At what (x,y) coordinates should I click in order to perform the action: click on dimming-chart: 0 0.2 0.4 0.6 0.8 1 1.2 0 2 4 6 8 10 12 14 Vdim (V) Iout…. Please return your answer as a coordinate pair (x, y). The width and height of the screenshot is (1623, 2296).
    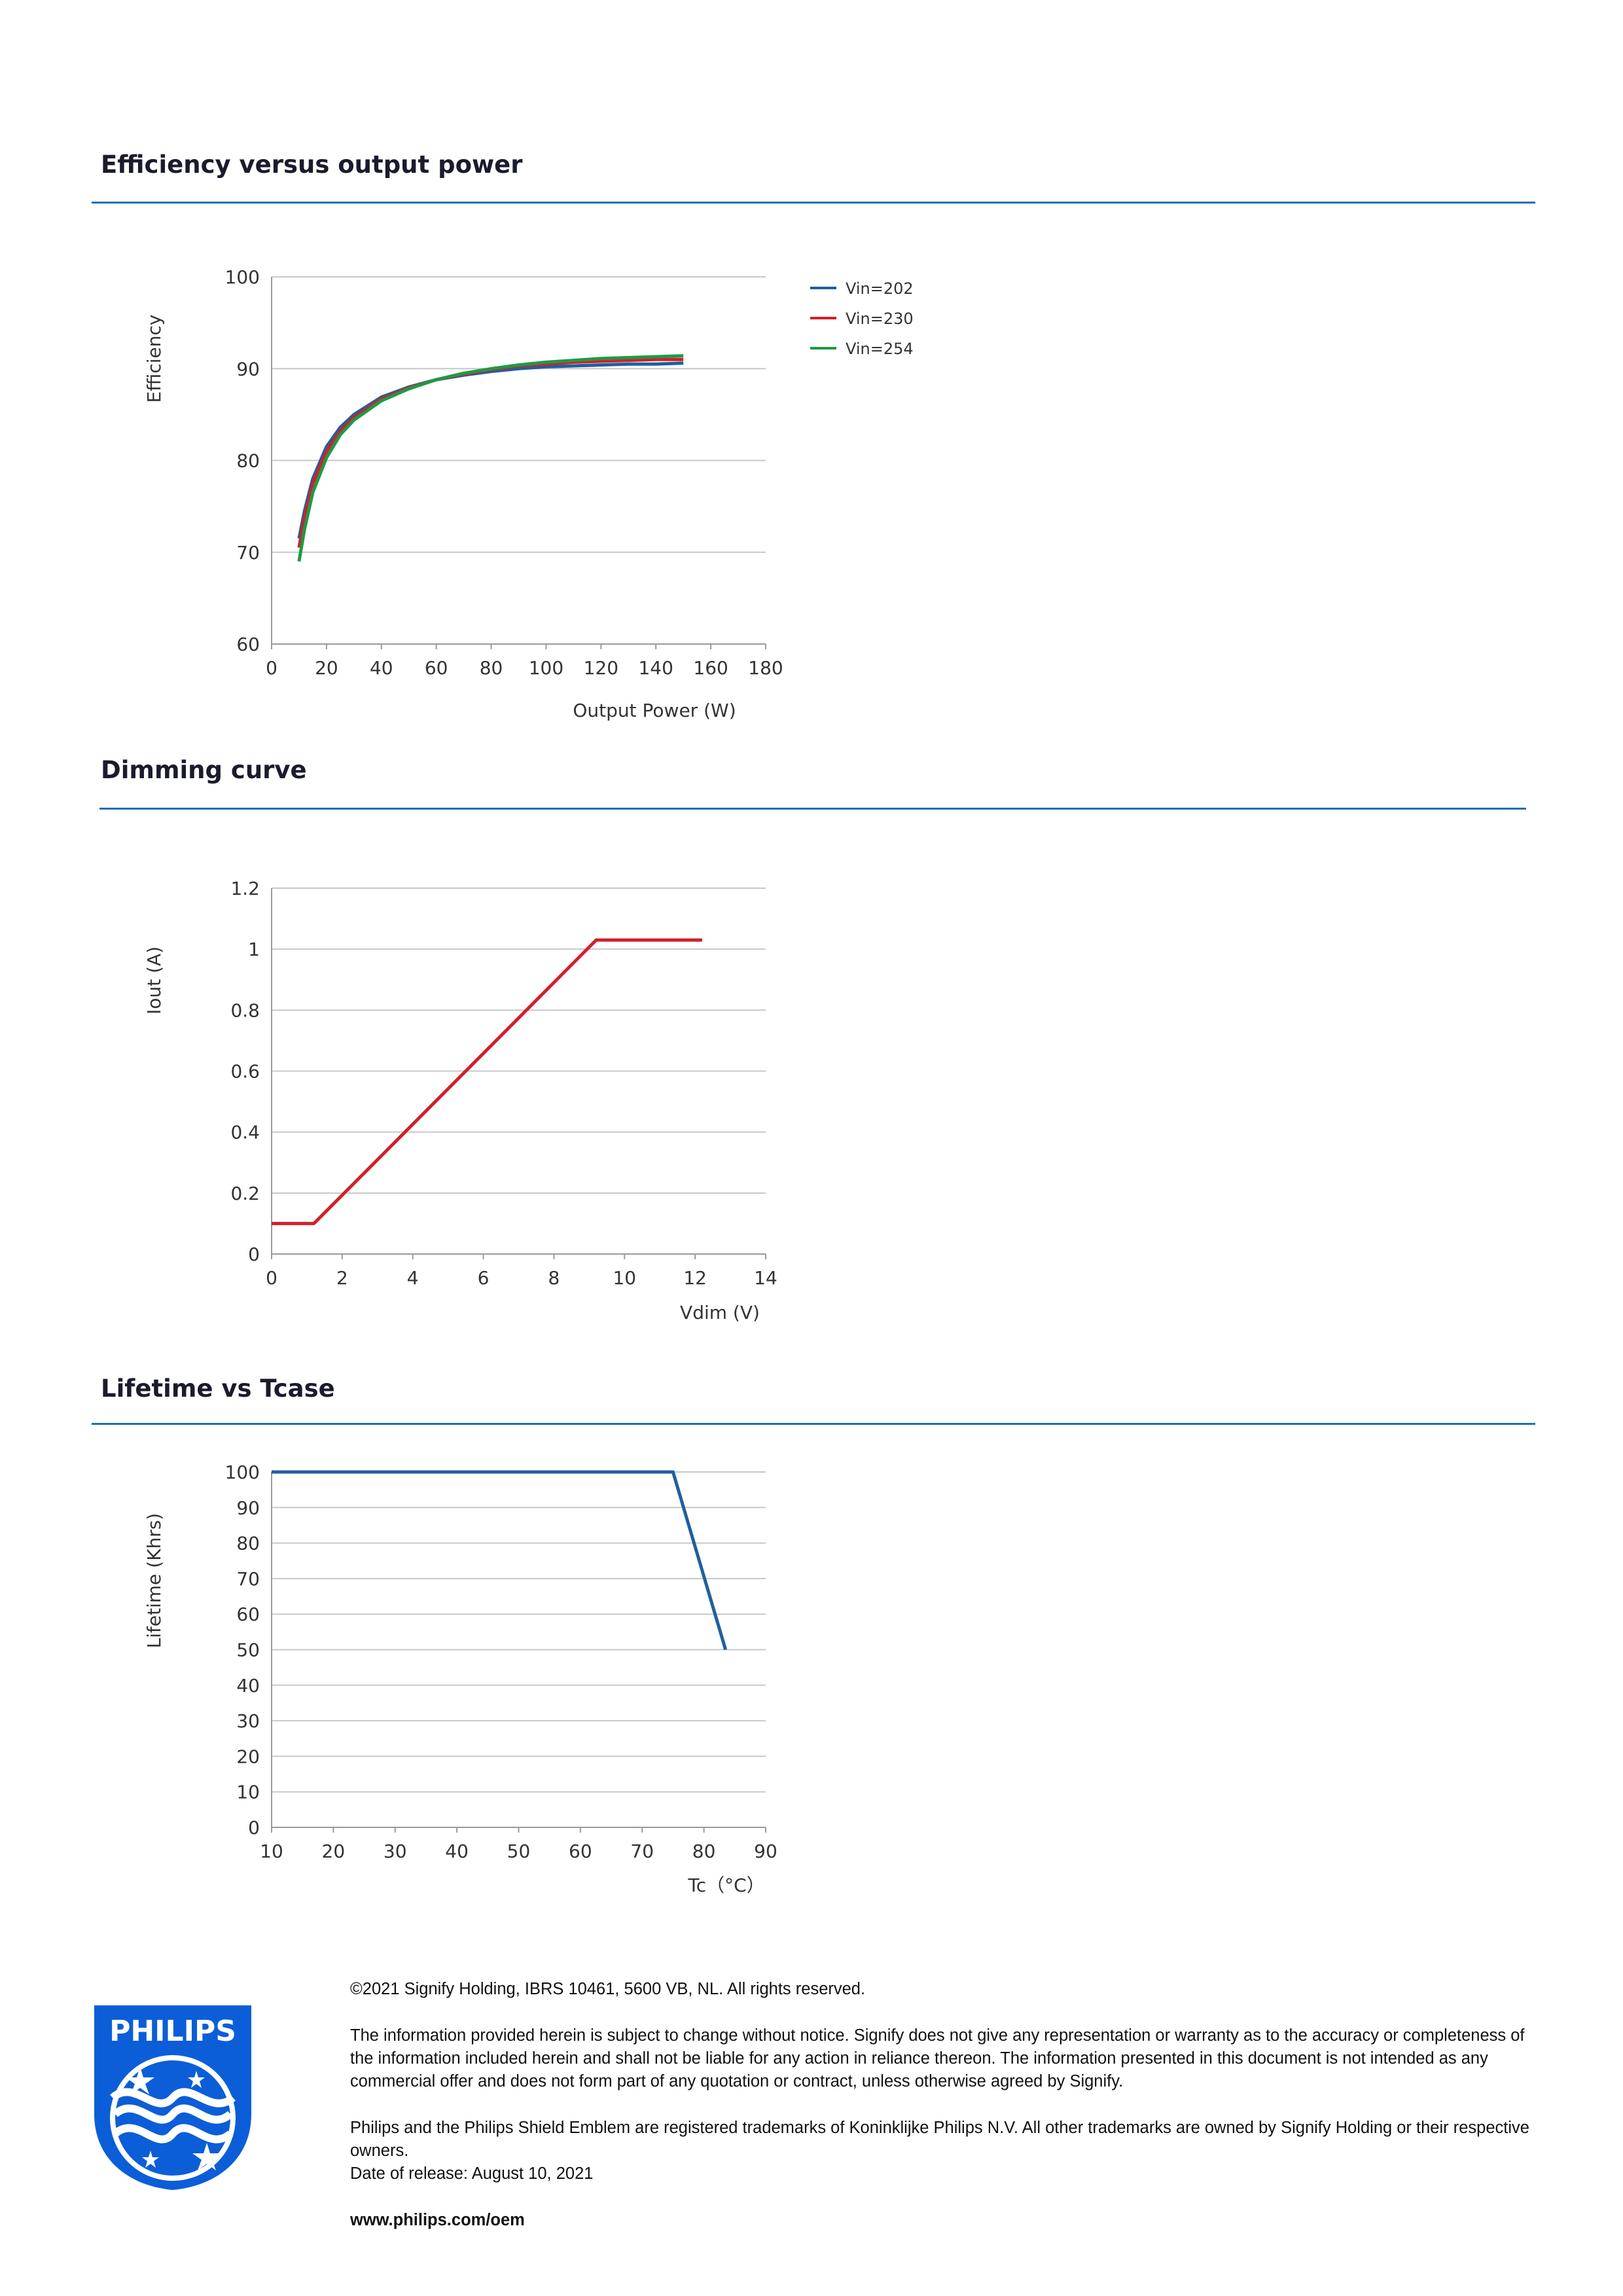
    Looking at the image, I should click on (460, 1100).